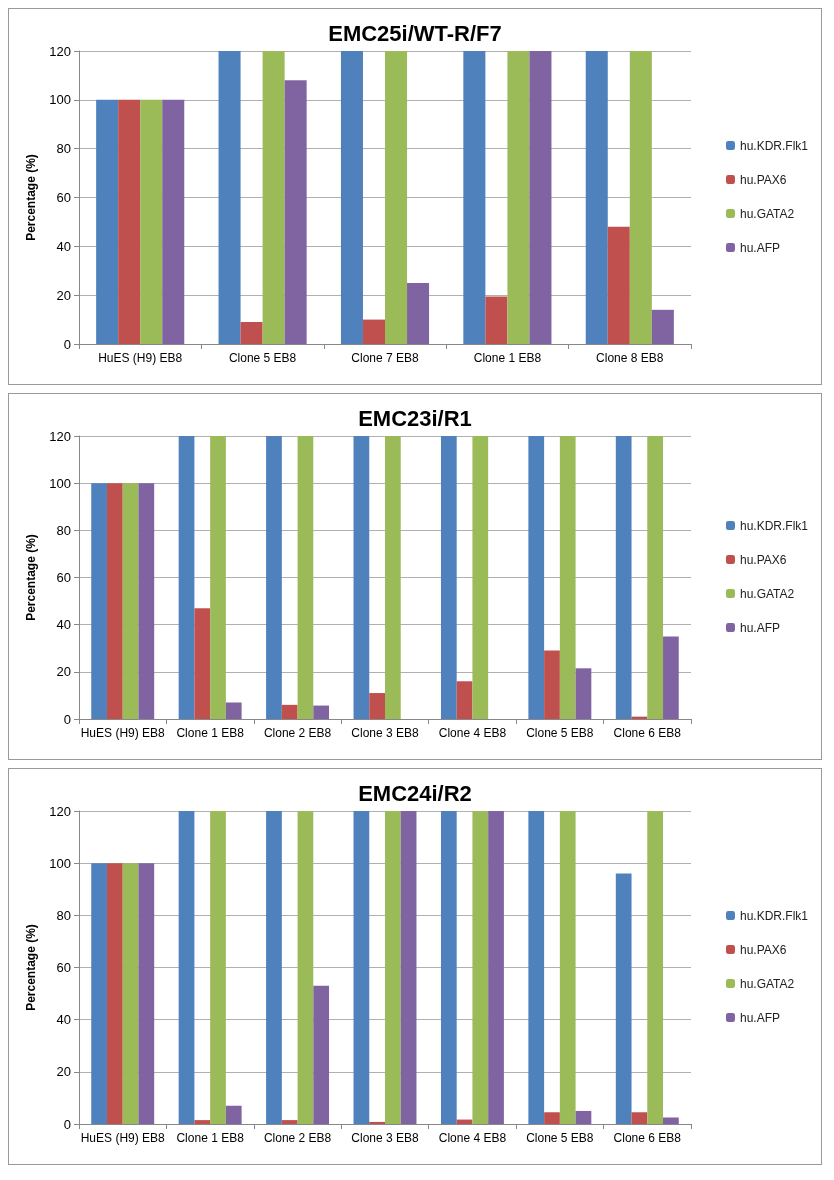 Image resolution: width=834 pixels, height=1180 pixels. What do you see at coordinates (647, 733) in the screenshot?
I see `x-tick-label: Clone 6 EB8` at bounding box center [647, 733].